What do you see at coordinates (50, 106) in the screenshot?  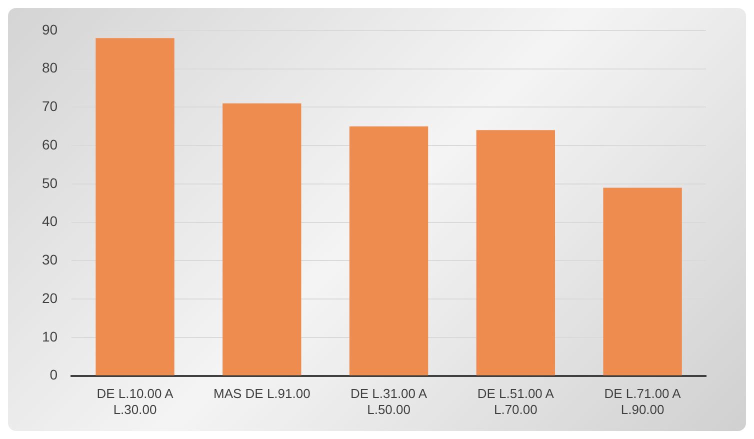 I see `y-tick-label: 70` at bounding box center [50, 106].